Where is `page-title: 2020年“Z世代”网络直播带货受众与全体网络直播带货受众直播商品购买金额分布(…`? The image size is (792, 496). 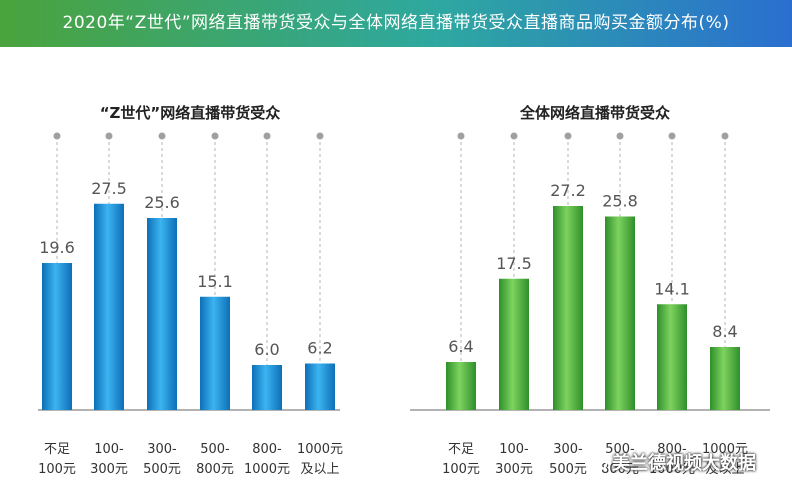 page-title: 2020年“Z世代”网络直播带货受众与全体网络直播带货受众直播商品购买金额分布(… is located at coordinates (396, 23).